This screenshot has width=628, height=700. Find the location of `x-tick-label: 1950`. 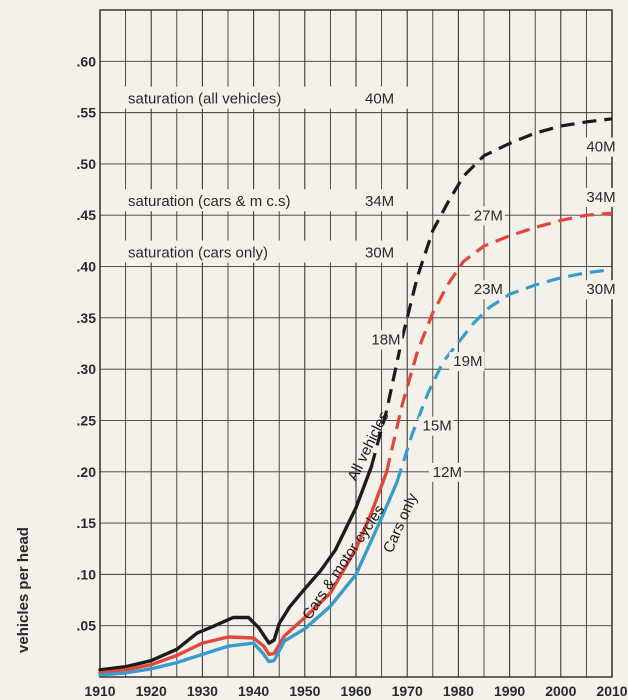

x-tick-label: 1950 is located at coordinates (304, 691).